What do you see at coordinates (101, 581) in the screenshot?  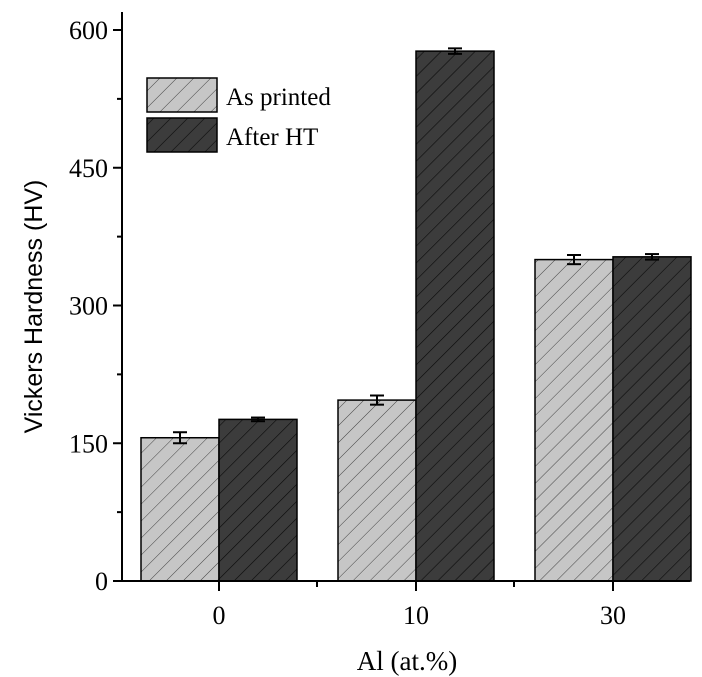 I see `y-tick-label: 0` at bounding box center [101, 581].